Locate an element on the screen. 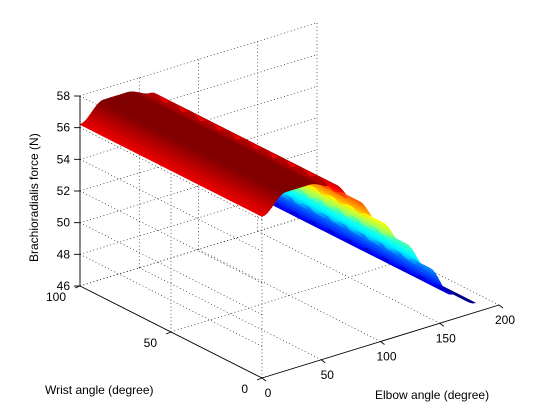  z-tick-label: 54 is located at coordinates (64, 159).